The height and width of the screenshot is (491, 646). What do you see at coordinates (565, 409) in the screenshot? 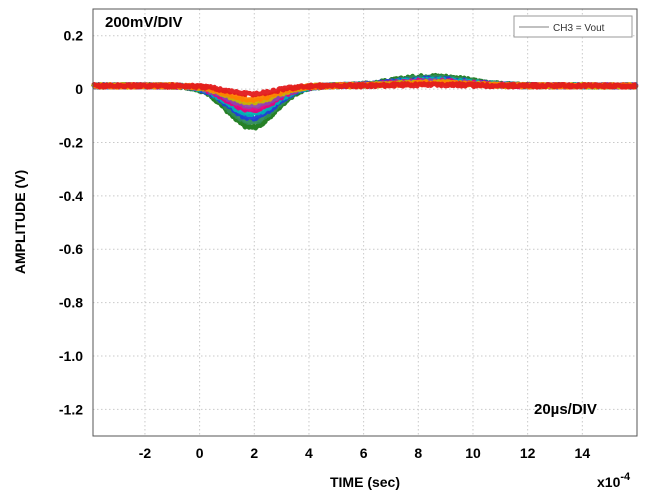
I see `horizontal-scale-annotation: 20µs/DIV` at bounding box center [565, 409].